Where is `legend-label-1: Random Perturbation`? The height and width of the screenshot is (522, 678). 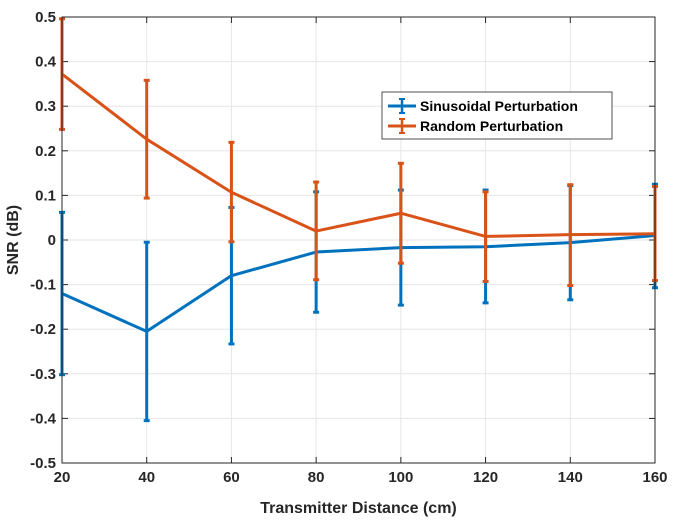 legend-label-1: Random Perturbation is located at coordinates (491, 126).